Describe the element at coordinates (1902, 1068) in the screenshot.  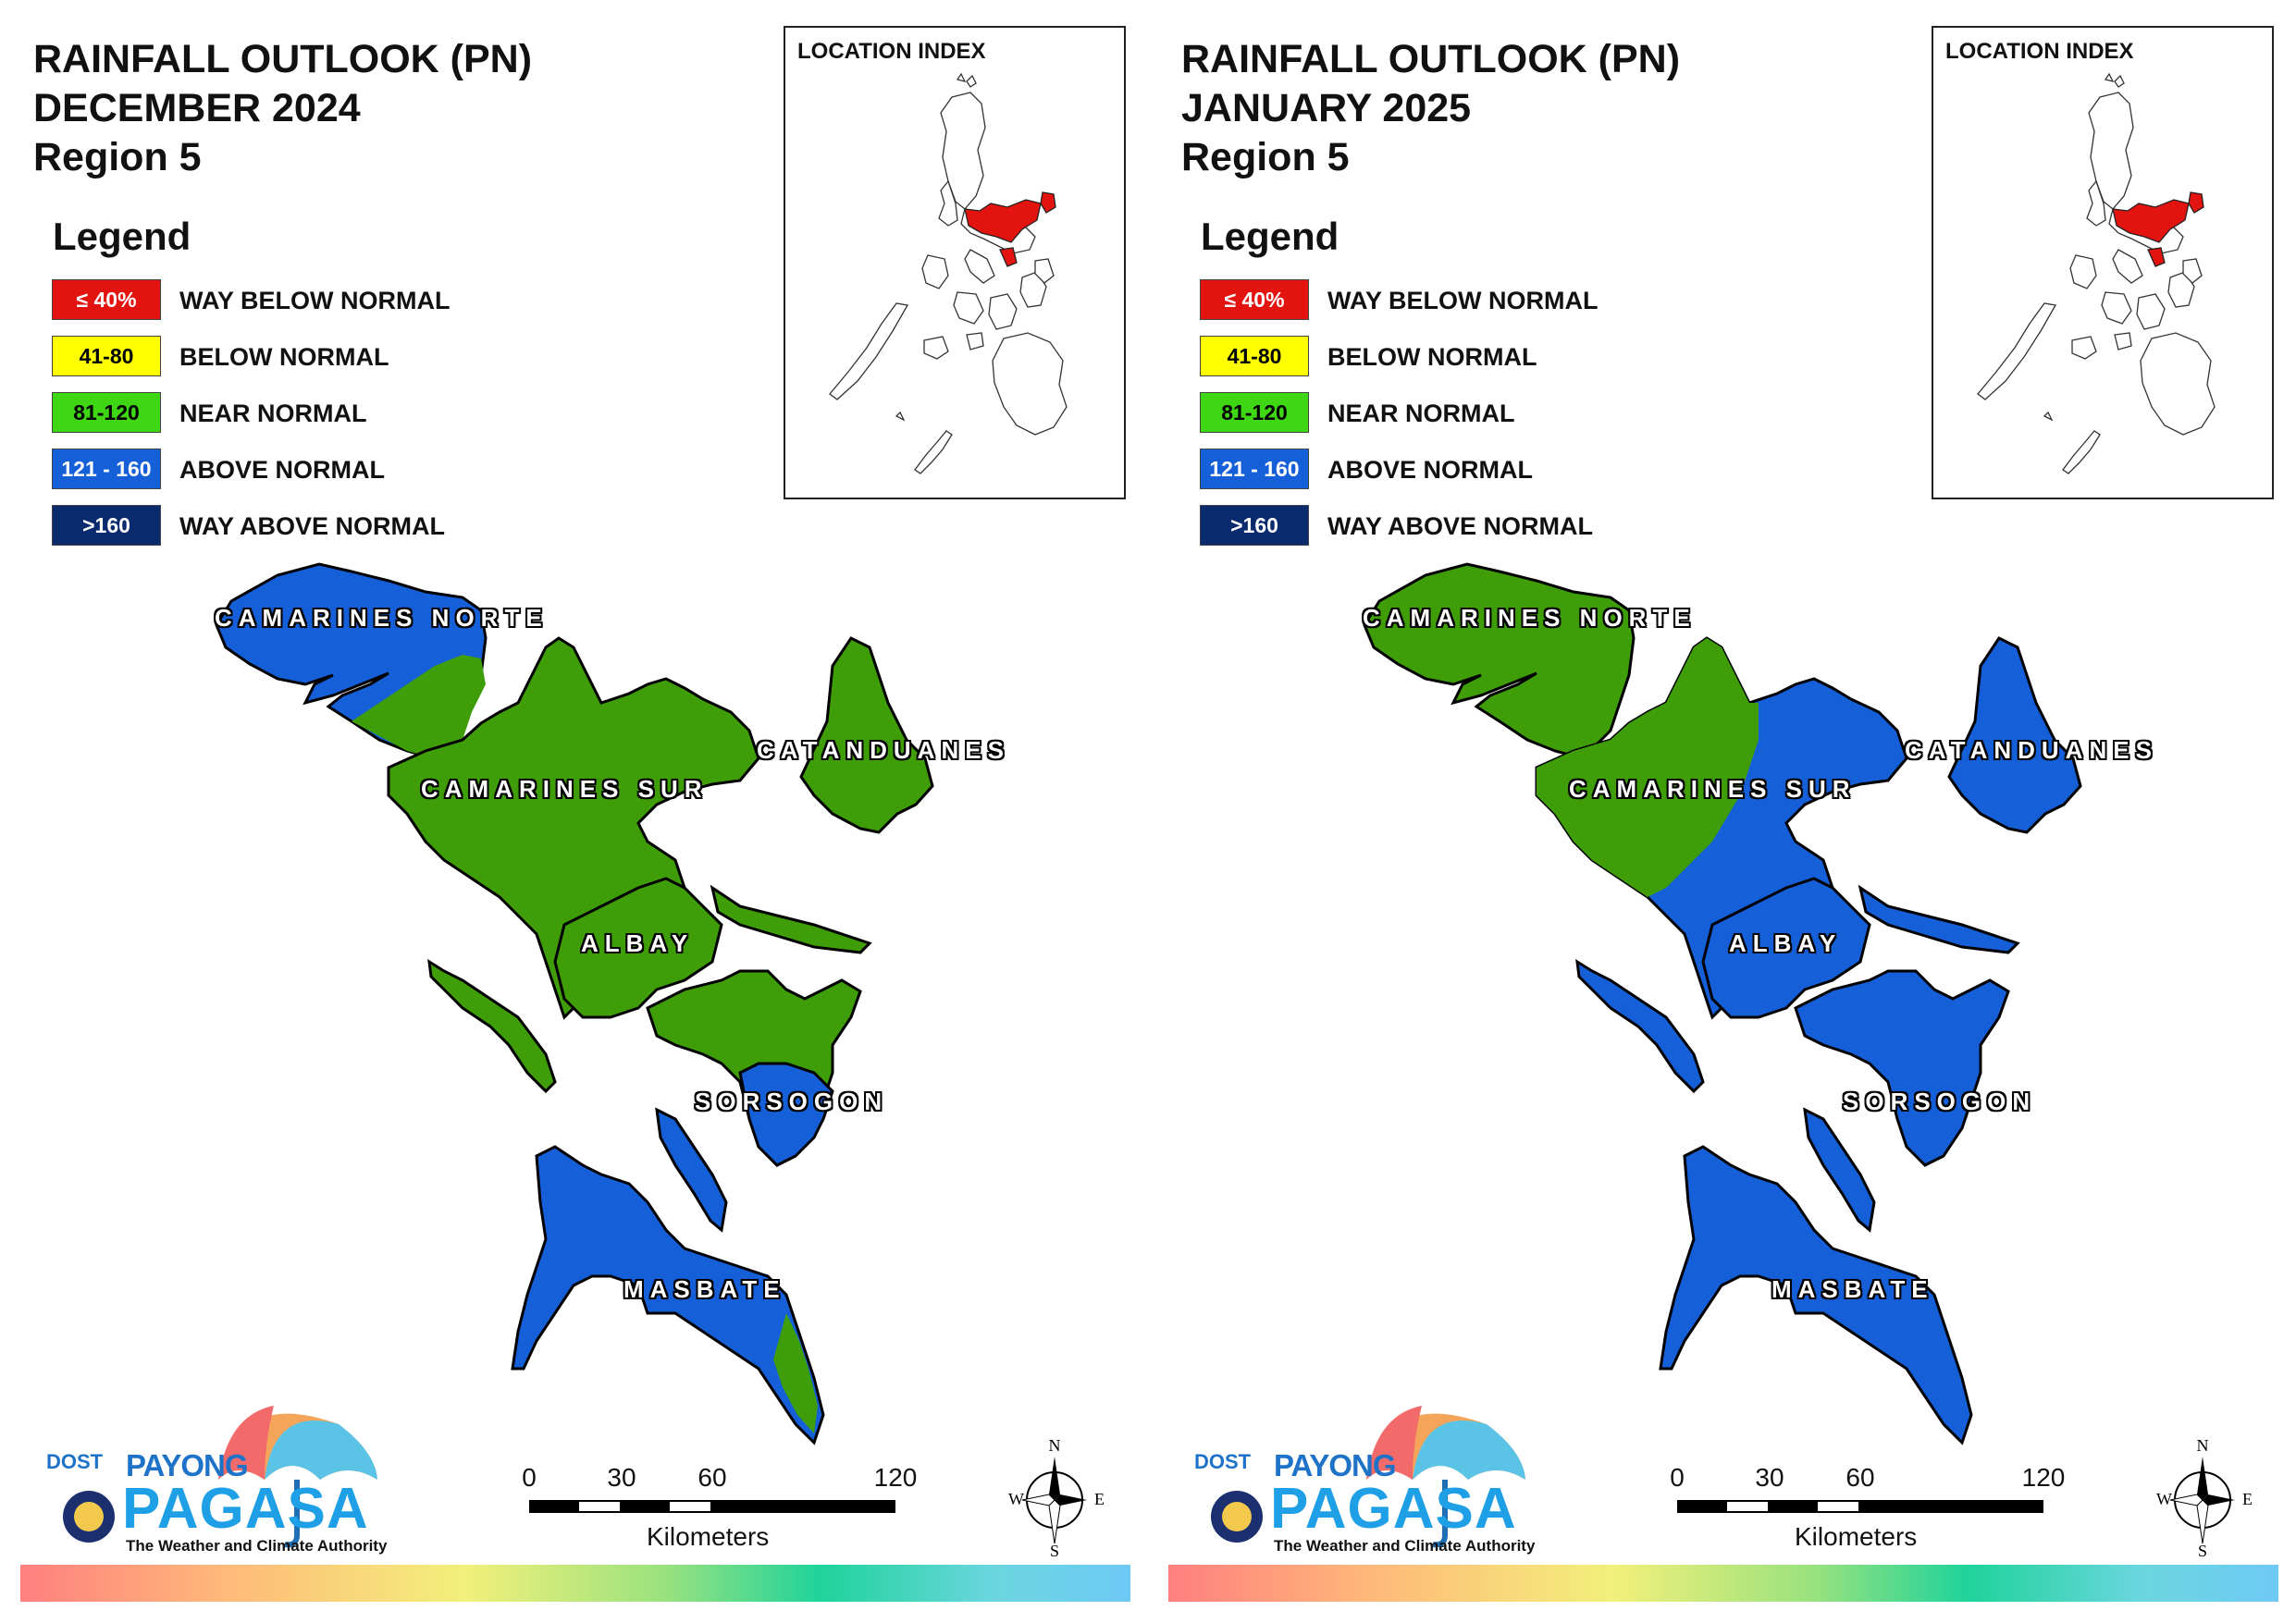
I see `sorsogon-shape` at that location.